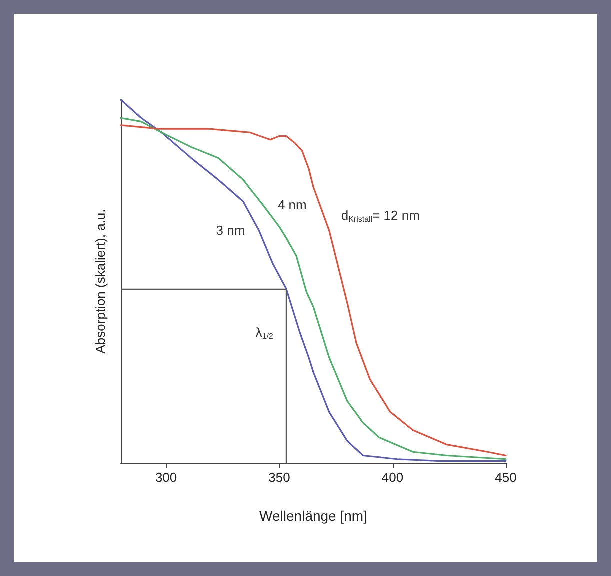  Describe the element at coordinates (314, 516) in the screenshot. I see `x-axis-title: Wellenlänge [nm]` at that location.